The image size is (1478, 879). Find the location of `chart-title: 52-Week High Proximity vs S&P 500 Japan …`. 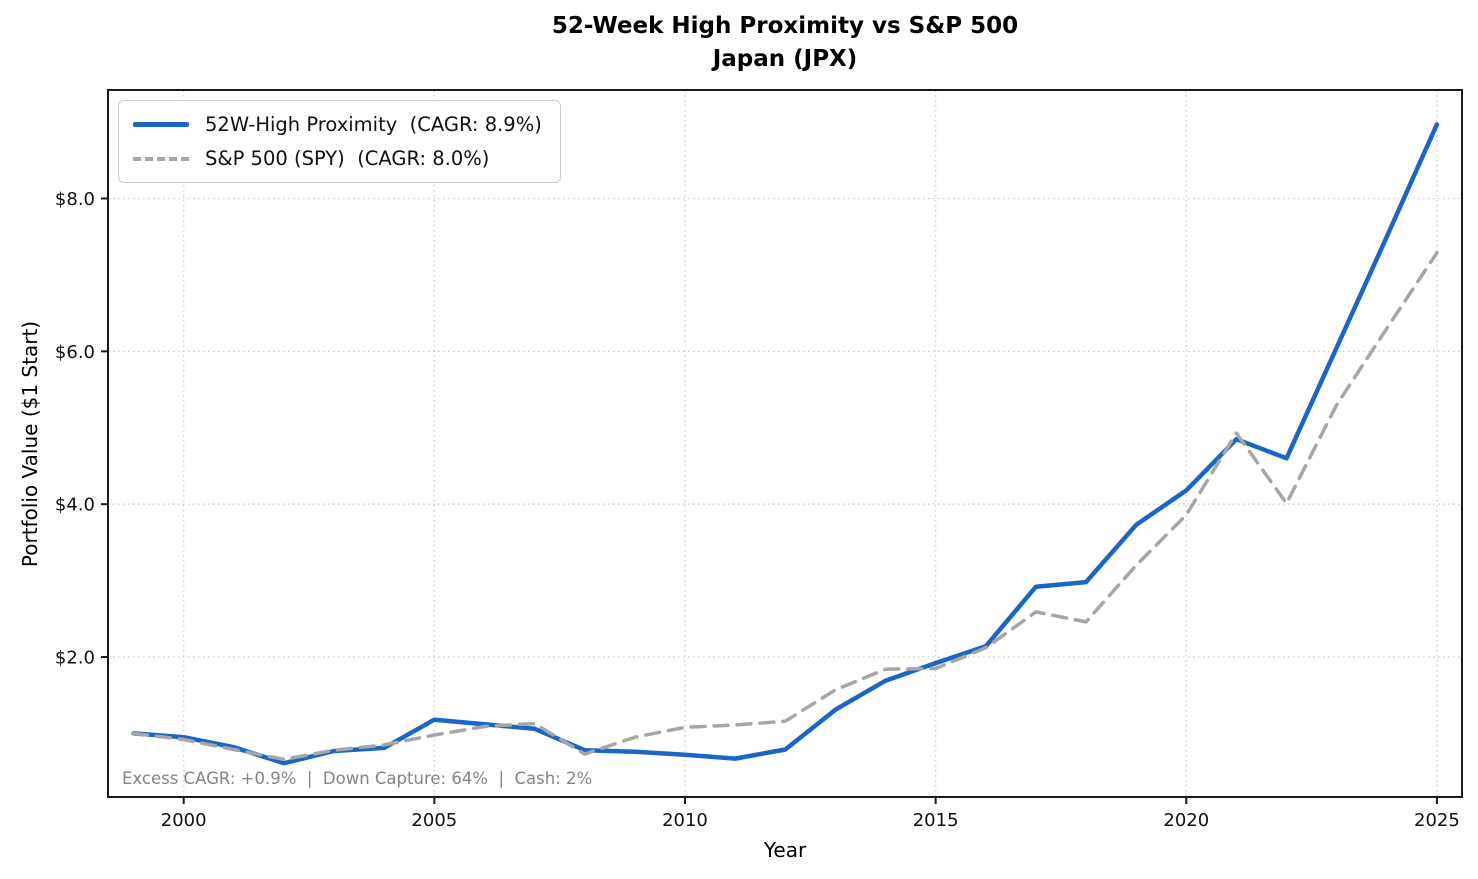

chart-title: 52-Week High Proximity vs S&P 500 Japan … is located at coordinates (785, 43).